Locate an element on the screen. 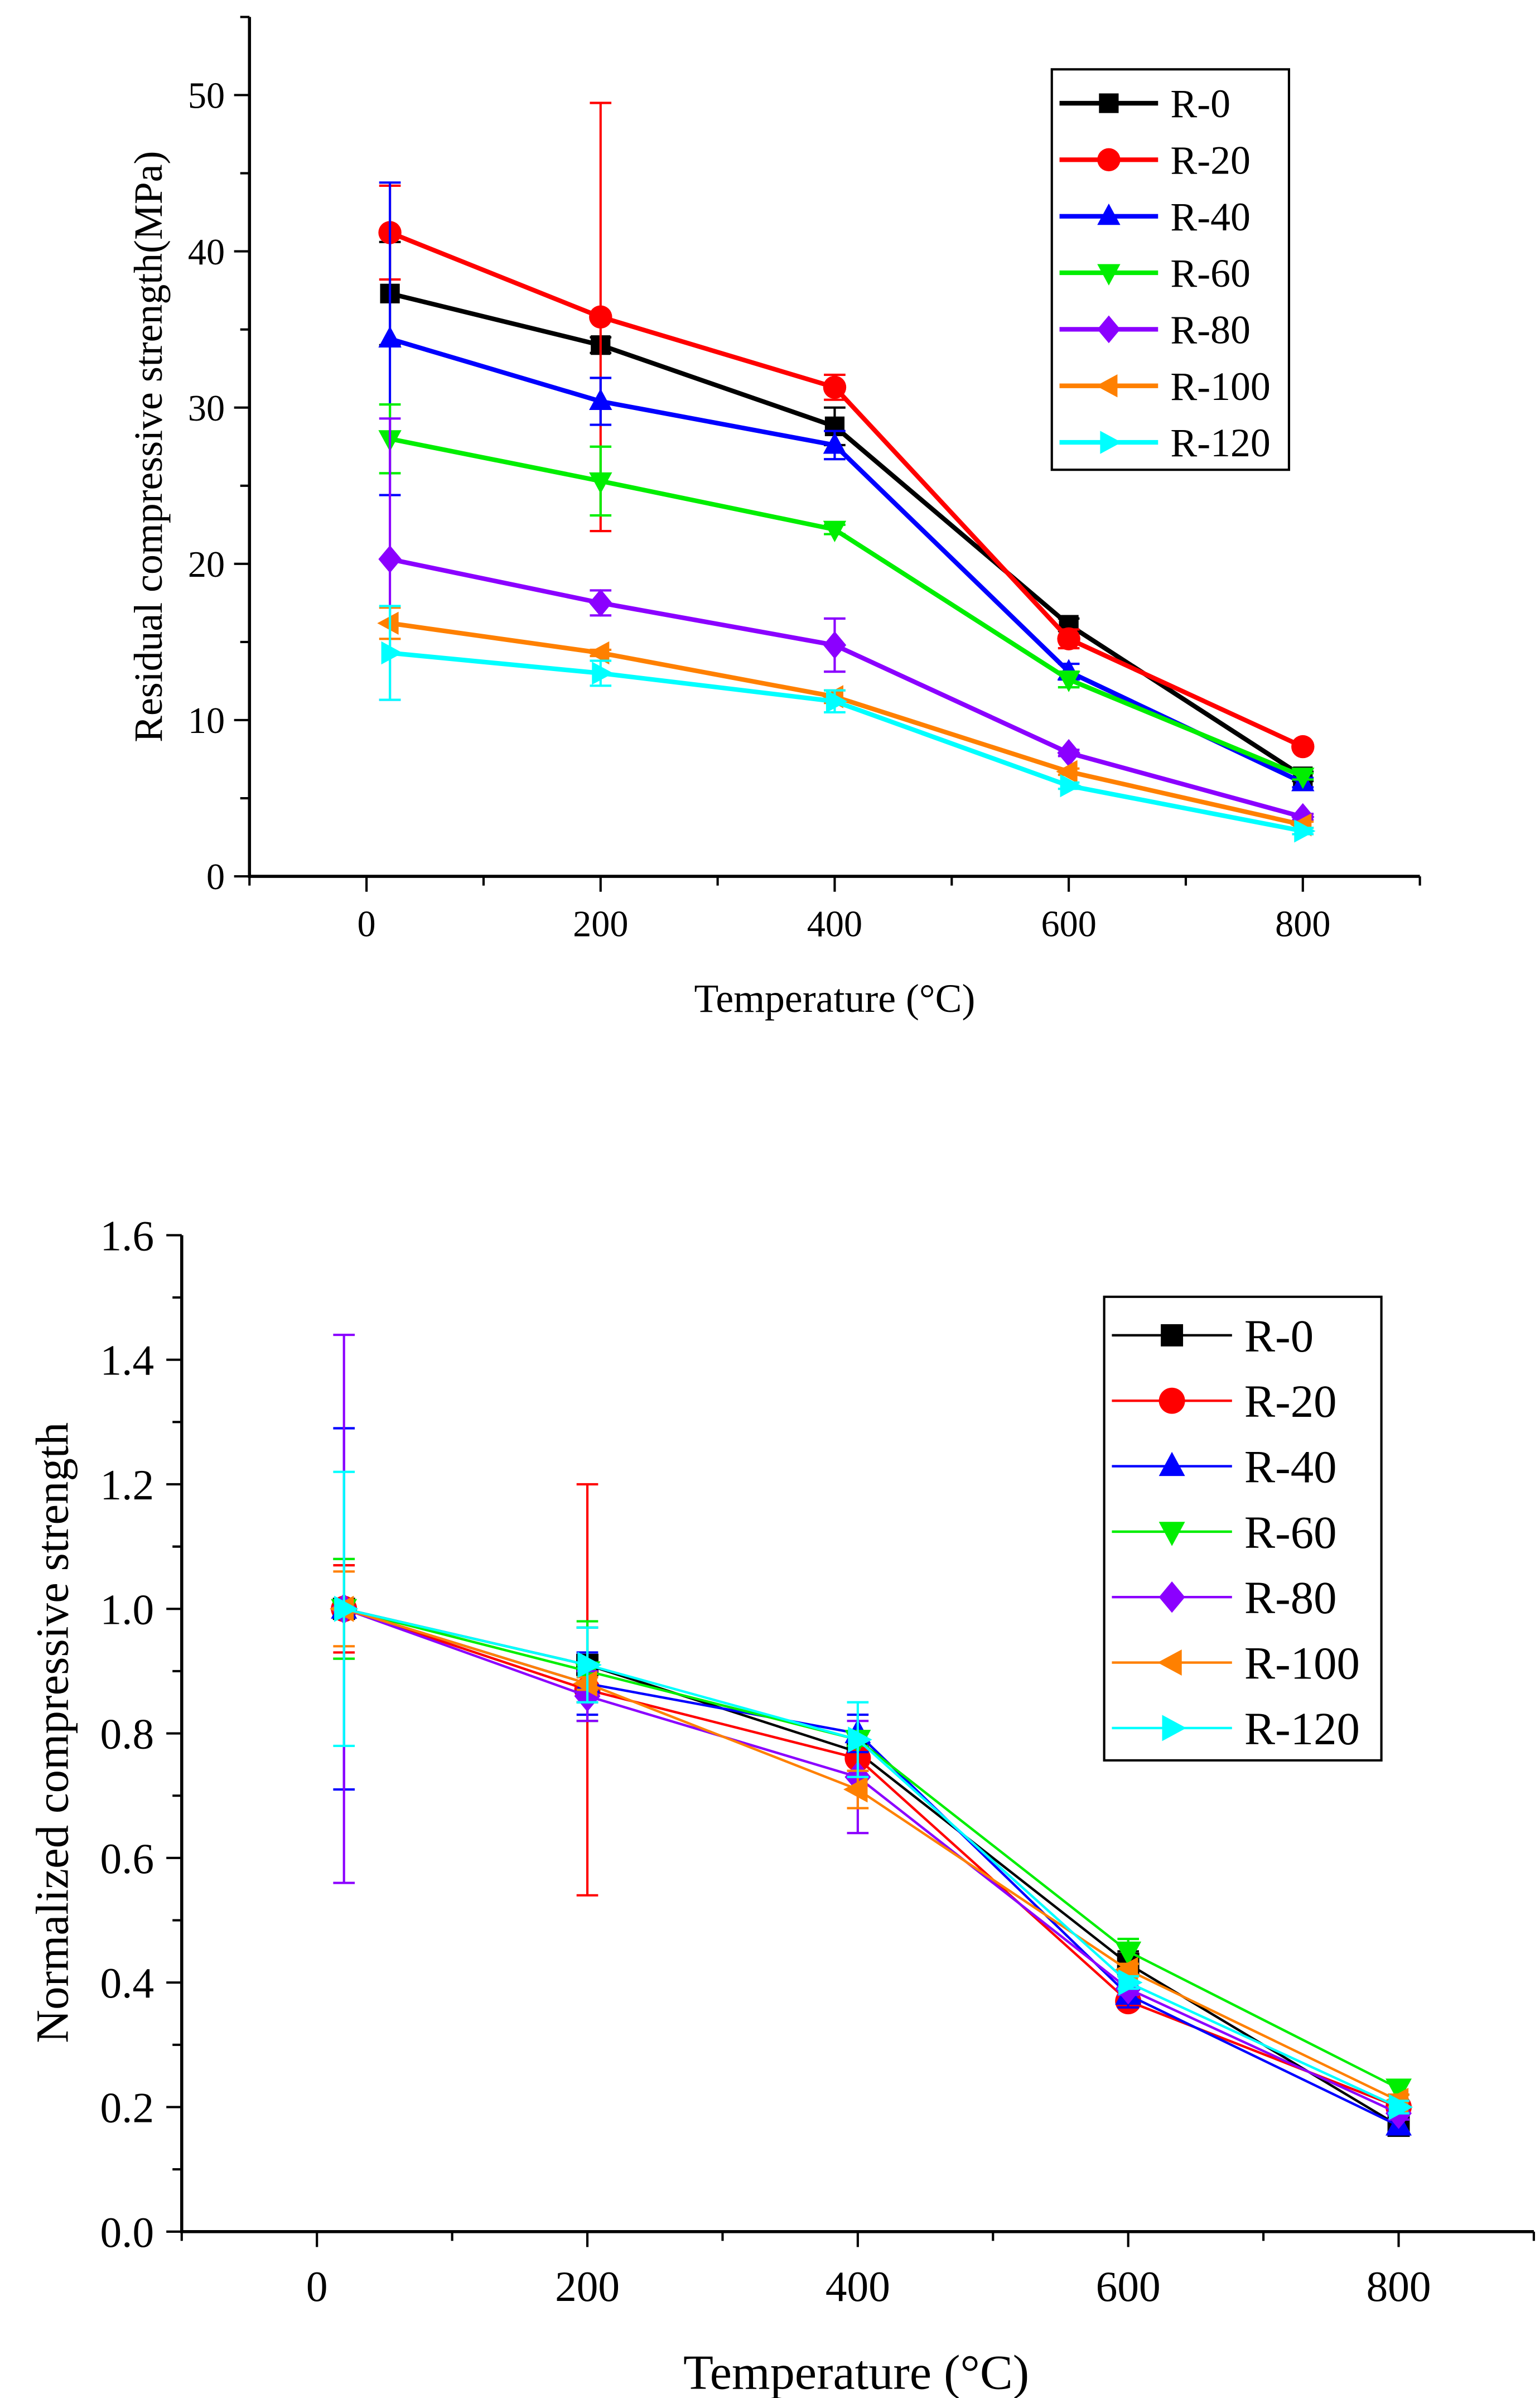 The width and height of the screenshot is (1540, 2398). y-tick-label: 0 is located at coordinates (215, 877).